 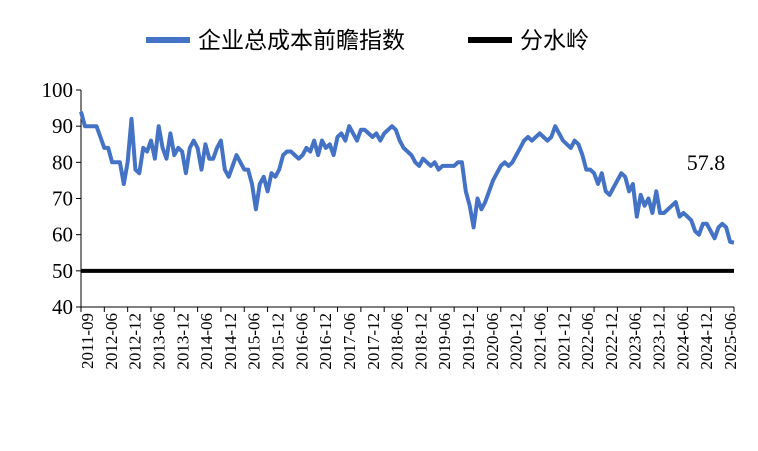 What do you see at coordinates (444, 341) in the screenshot?
I see `x-tick-label: 2019-06` at bounding box center [444, 341].